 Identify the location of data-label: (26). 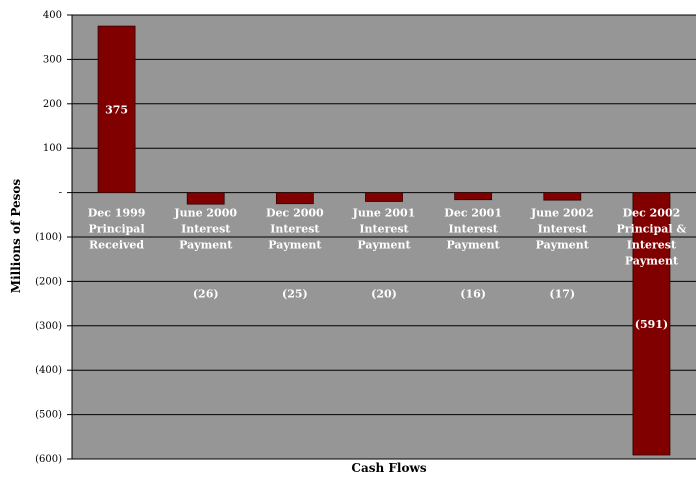
(206, 293).